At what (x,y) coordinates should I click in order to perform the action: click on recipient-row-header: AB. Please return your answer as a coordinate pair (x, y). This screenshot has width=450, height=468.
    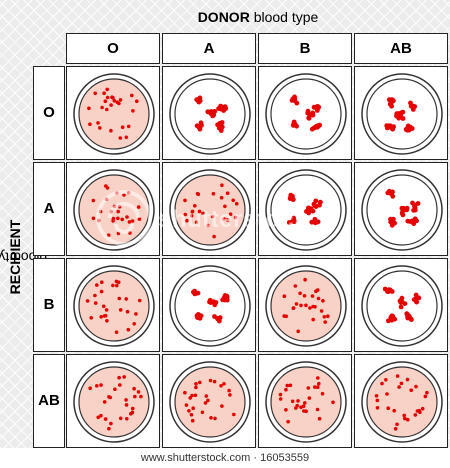
    Looking at the image, I should click on (49, 401).